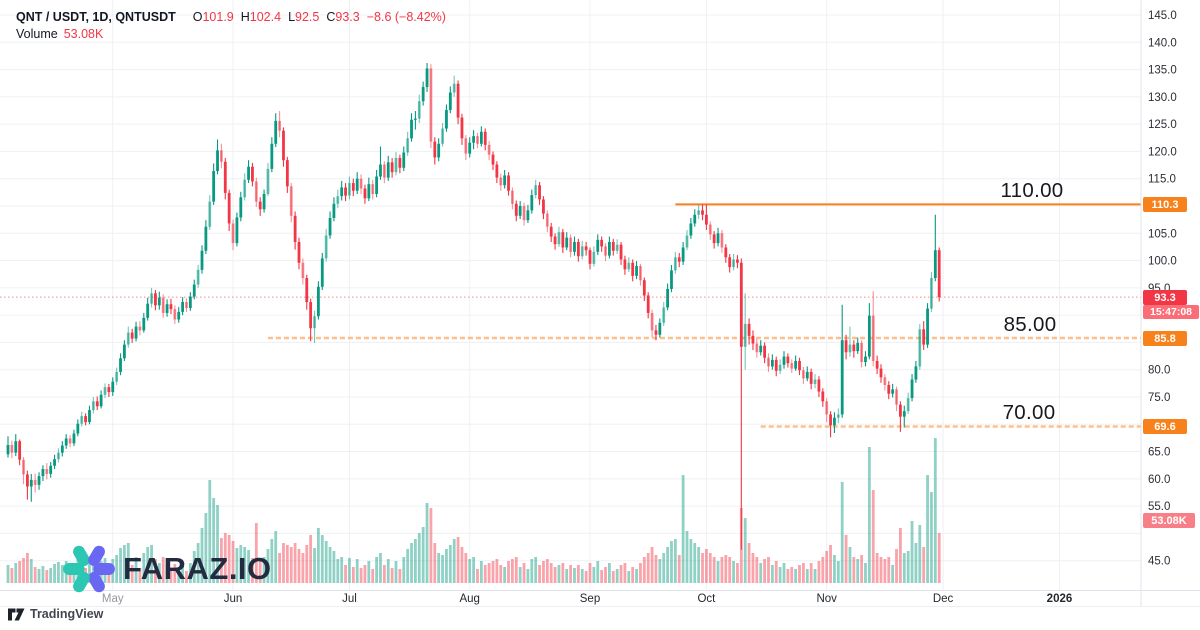 The image size is (1200, 630). What do you see at coordinates (59, 34) in the screenshot?
I see `volume-legend: Volume 53.08K` at bounding box center [59, 34].